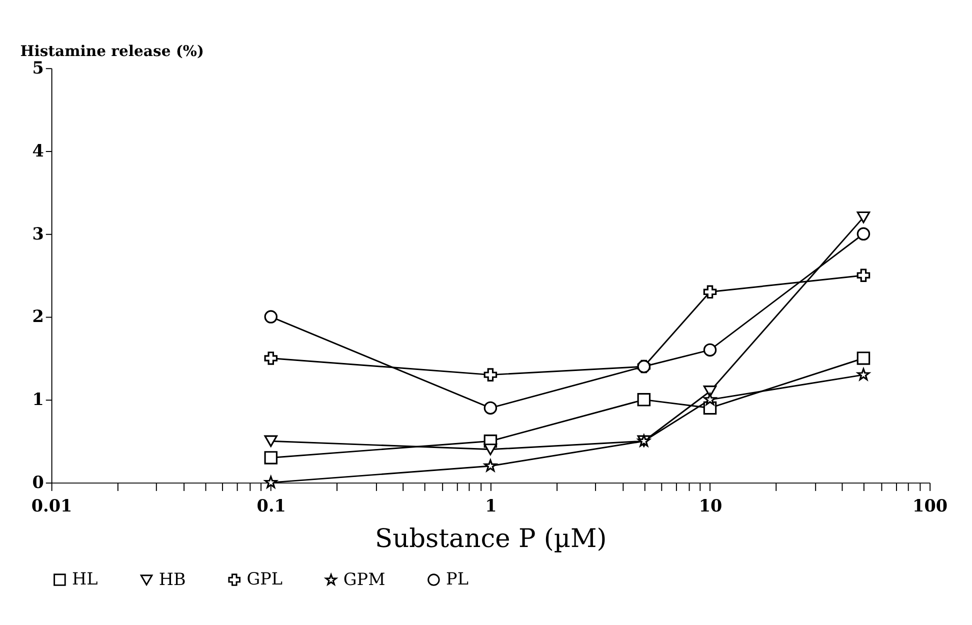 This screenshot has height=625, width=972. Describe the element at coordinates (38, 482) in the screenshot. I see `y-tick-label: 0` at that location.